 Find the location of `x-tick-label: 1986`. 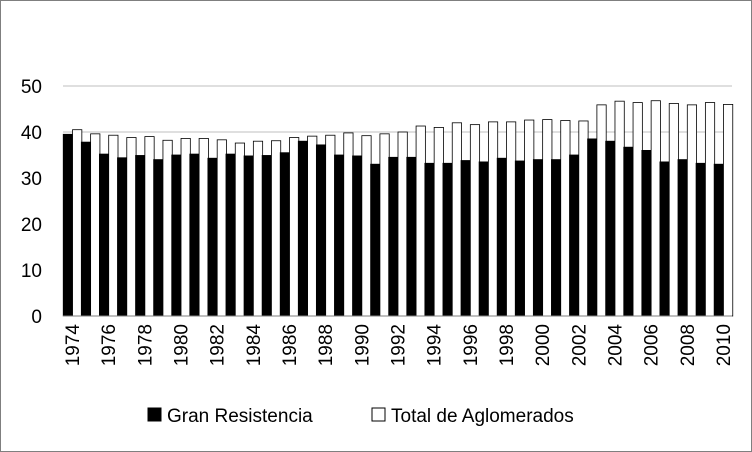

x-tick-label: 1986 is located at coordinates (290, 345).